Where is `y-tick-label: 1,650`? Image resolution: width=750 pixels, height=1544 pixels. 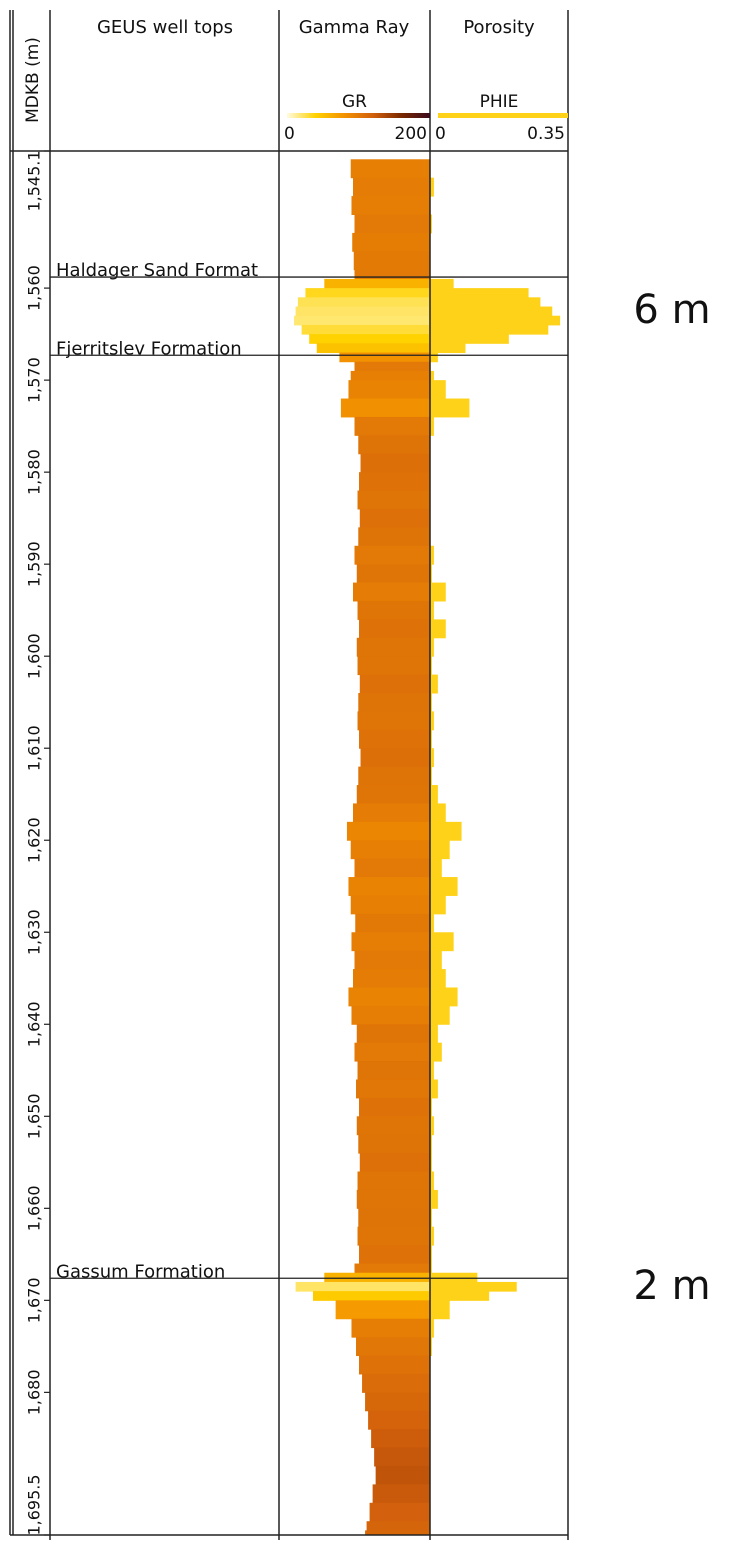 y-tick-label: 1,650 is located at coordinates (34, 1116).